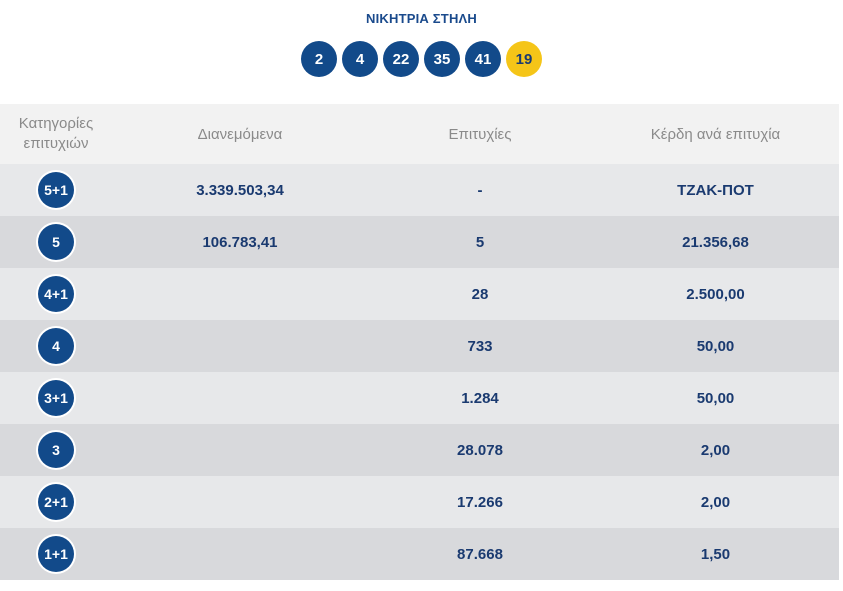  I want to click on header-category-line2: επιτυχιών, so click(56, 143).